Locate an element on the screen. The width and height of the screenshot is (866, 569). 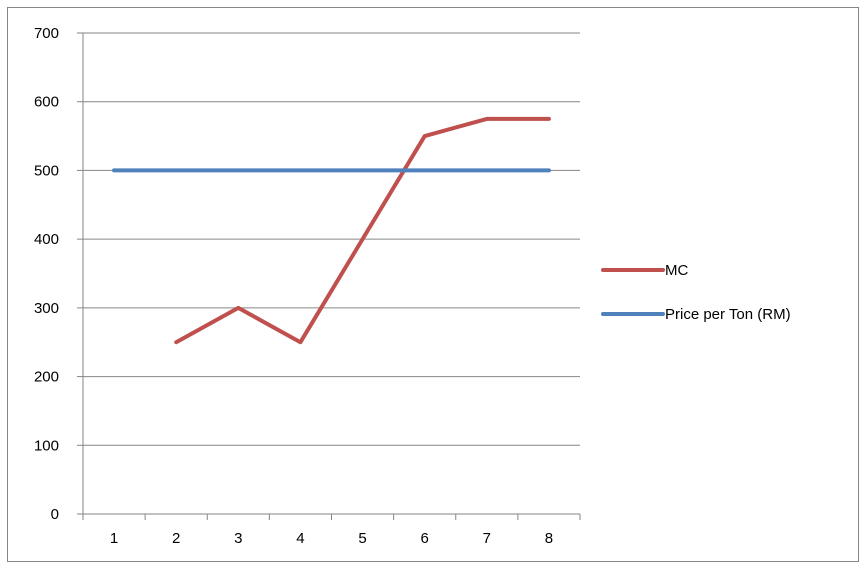
x-tick-label: 1 is located at coordinates (114, 538).